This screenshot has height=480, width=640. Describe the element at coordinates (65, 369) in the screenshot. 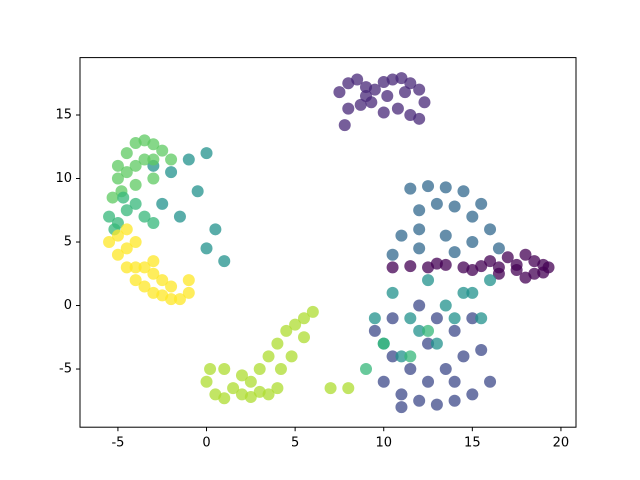

I see `y-tick-label: -5` at that location.